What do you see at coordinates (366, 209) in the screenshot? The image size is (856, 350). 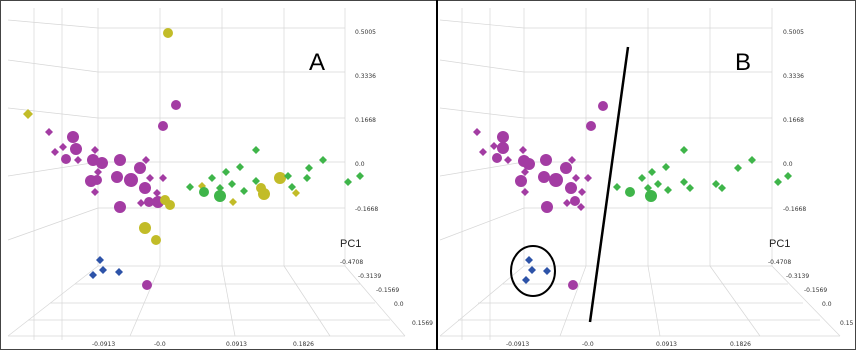 I see `y-tick-label: -0.1668` at bounding box center [366, 209].